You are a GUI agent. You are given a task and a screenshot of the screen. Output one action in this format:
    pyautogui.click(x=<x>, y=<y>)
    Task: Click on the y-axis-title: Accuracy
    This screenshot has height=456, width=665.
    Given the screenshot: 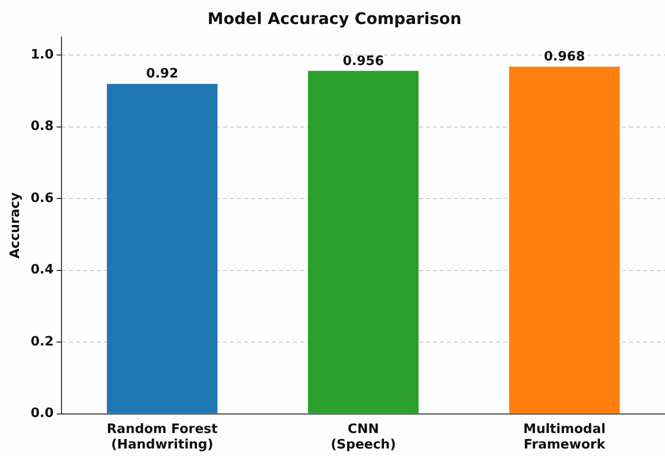 What is the action you would take?
    pyautogui.click(x=16, y=225)
    